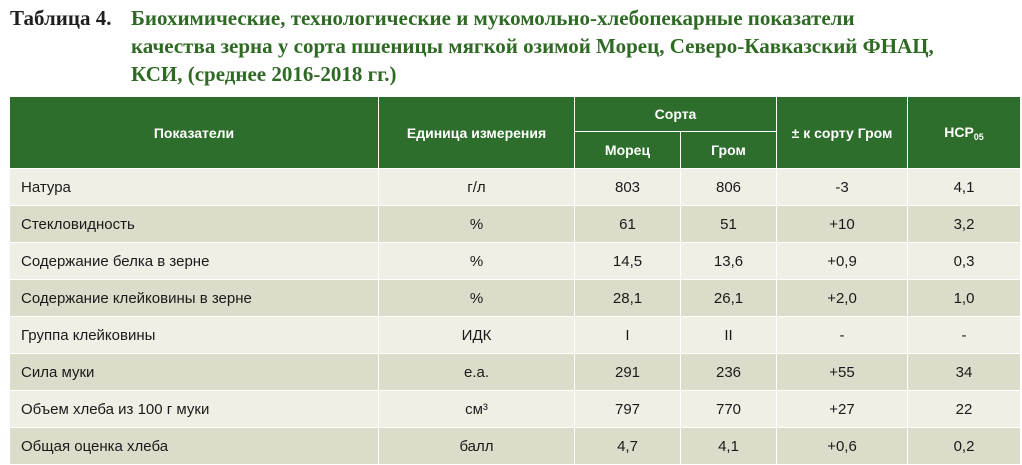 This screenshot has width=1022, height=465. I want to click on header-unit: Единица измерения, so click(476, 132).